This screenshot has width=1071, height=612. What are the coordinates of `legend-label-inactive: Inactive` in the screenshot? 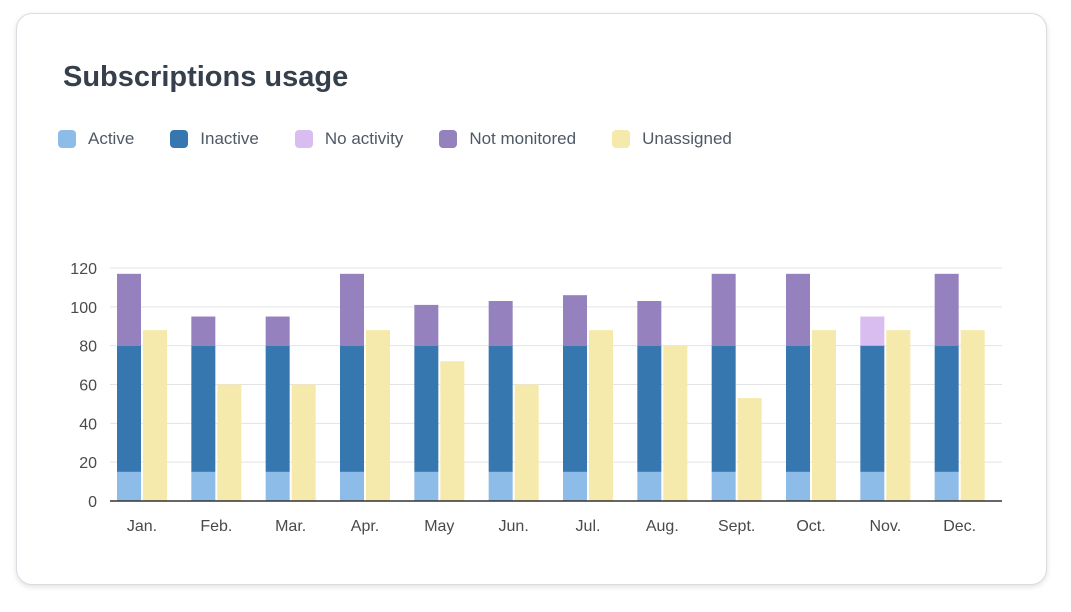 It's located at (229, 138).